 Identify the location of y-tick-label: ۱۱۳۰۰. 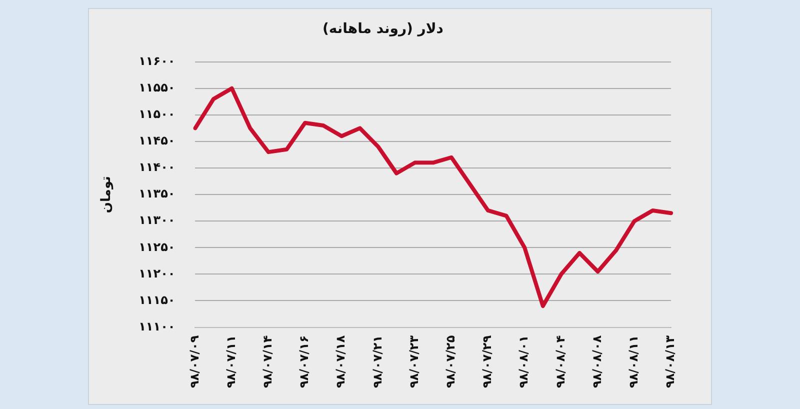
(157, 220).